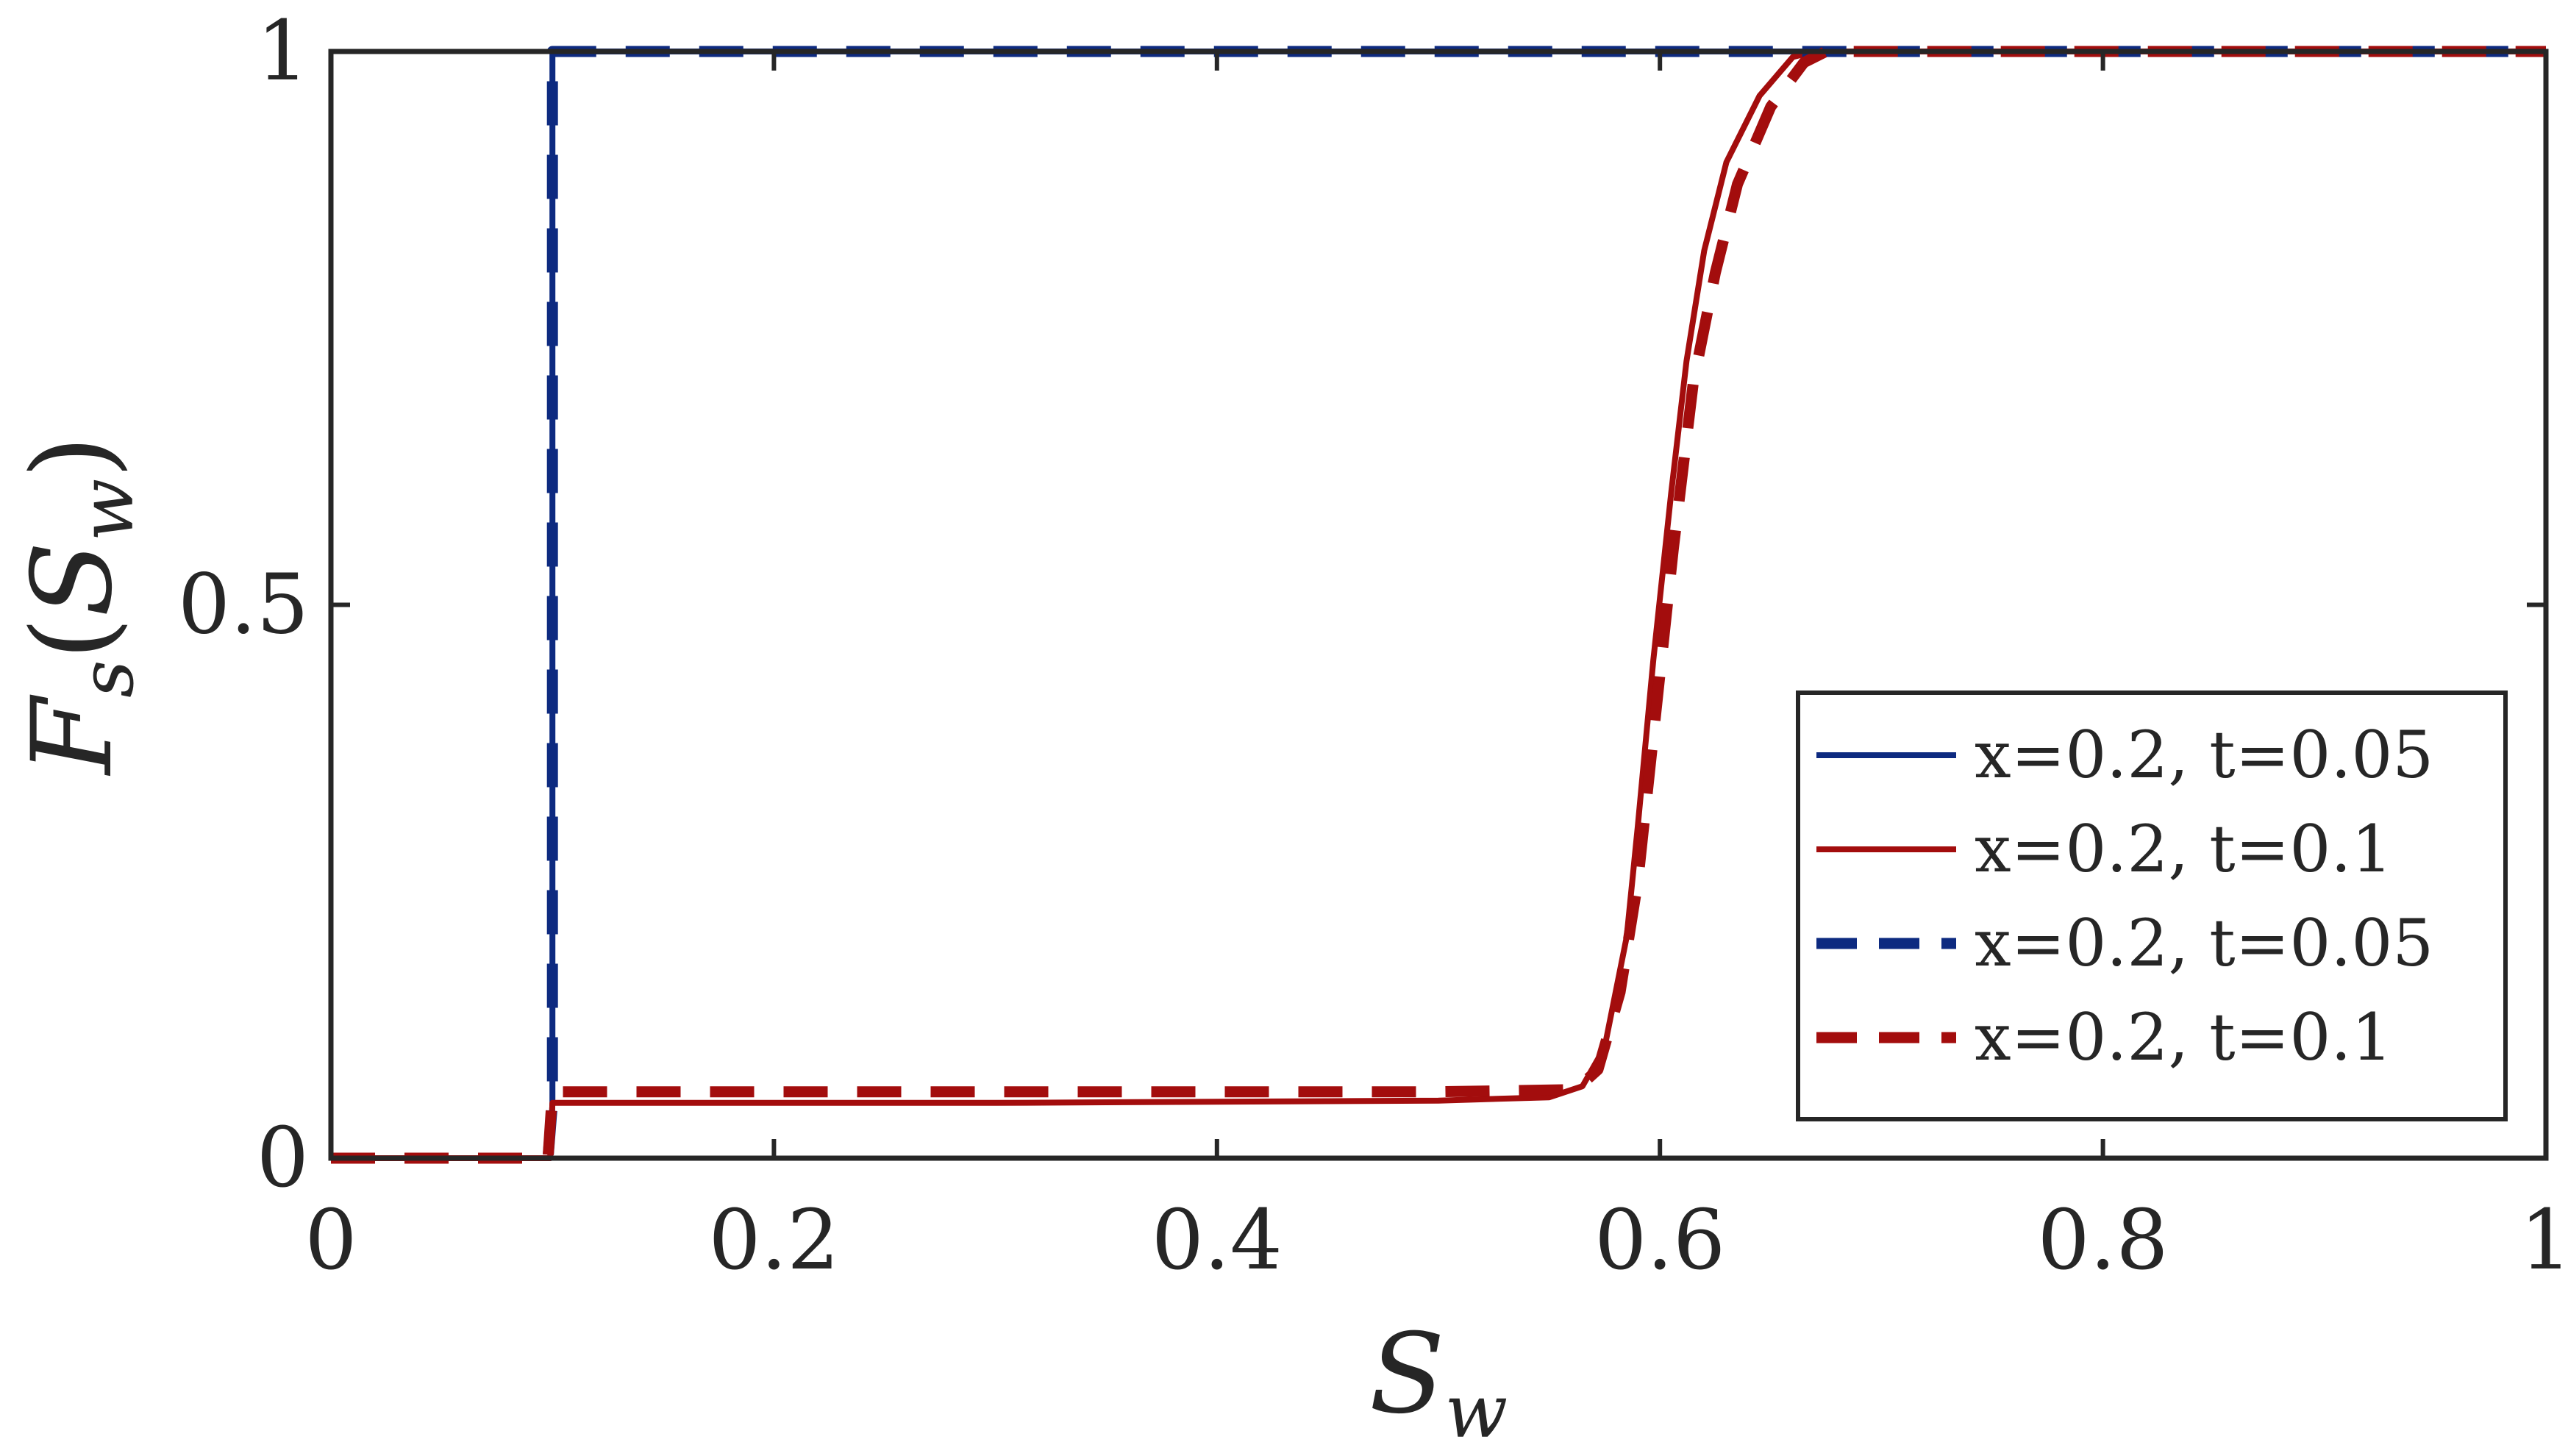 The image size is (2568, 1456). I want to click on x-tick-label: 0.4, so click(1217, 1240).